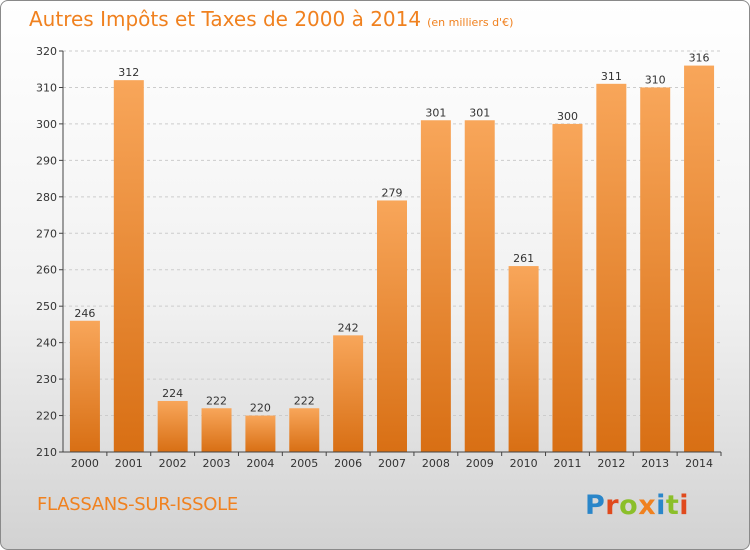 This screenshot has width=750, height=550. Describe the element at coordinates (655, 463) in the screenshot. I see `x-tick-label: 2013` at that location.